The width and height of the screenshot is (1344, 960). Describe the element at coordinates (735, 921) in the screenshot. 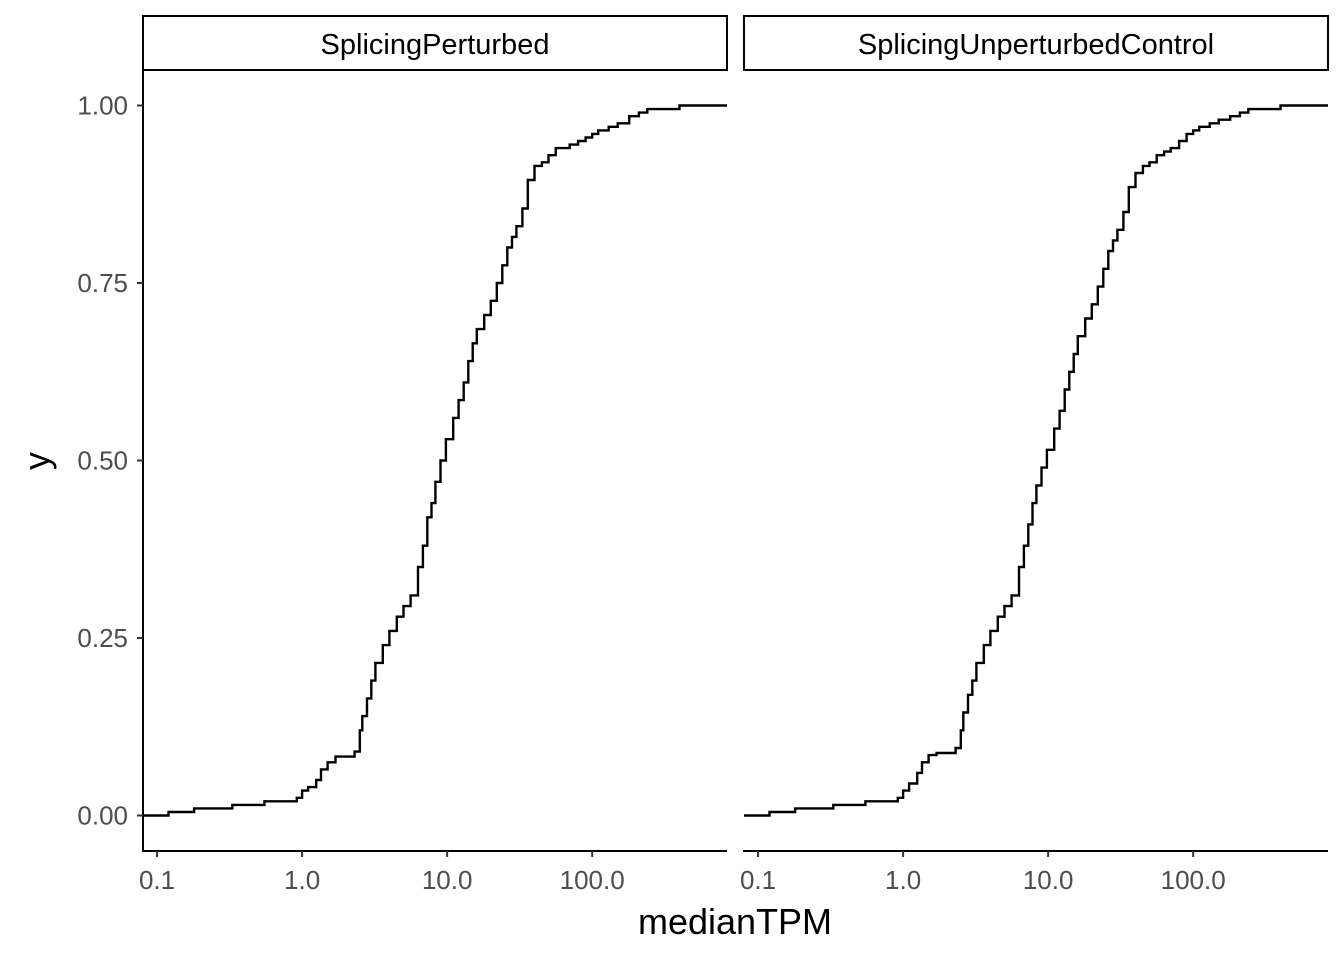

I see `x-axis-title: medianTPM` at that location.